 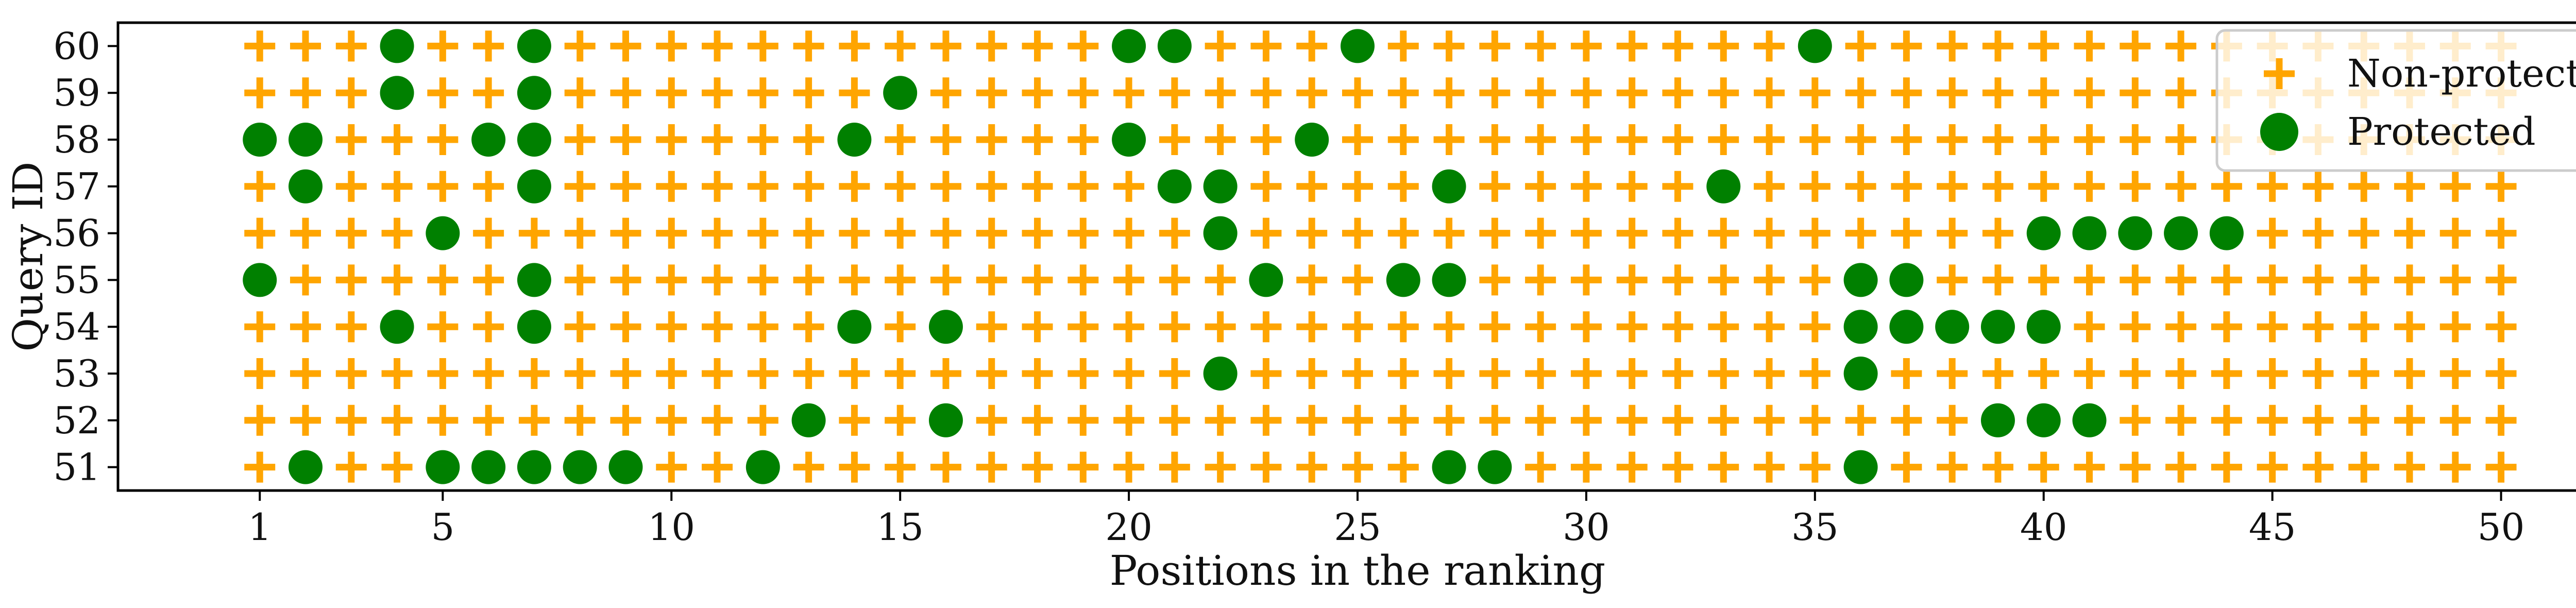 I want to click on point-non-protected-q56-p10, so click(x=671, y=233).